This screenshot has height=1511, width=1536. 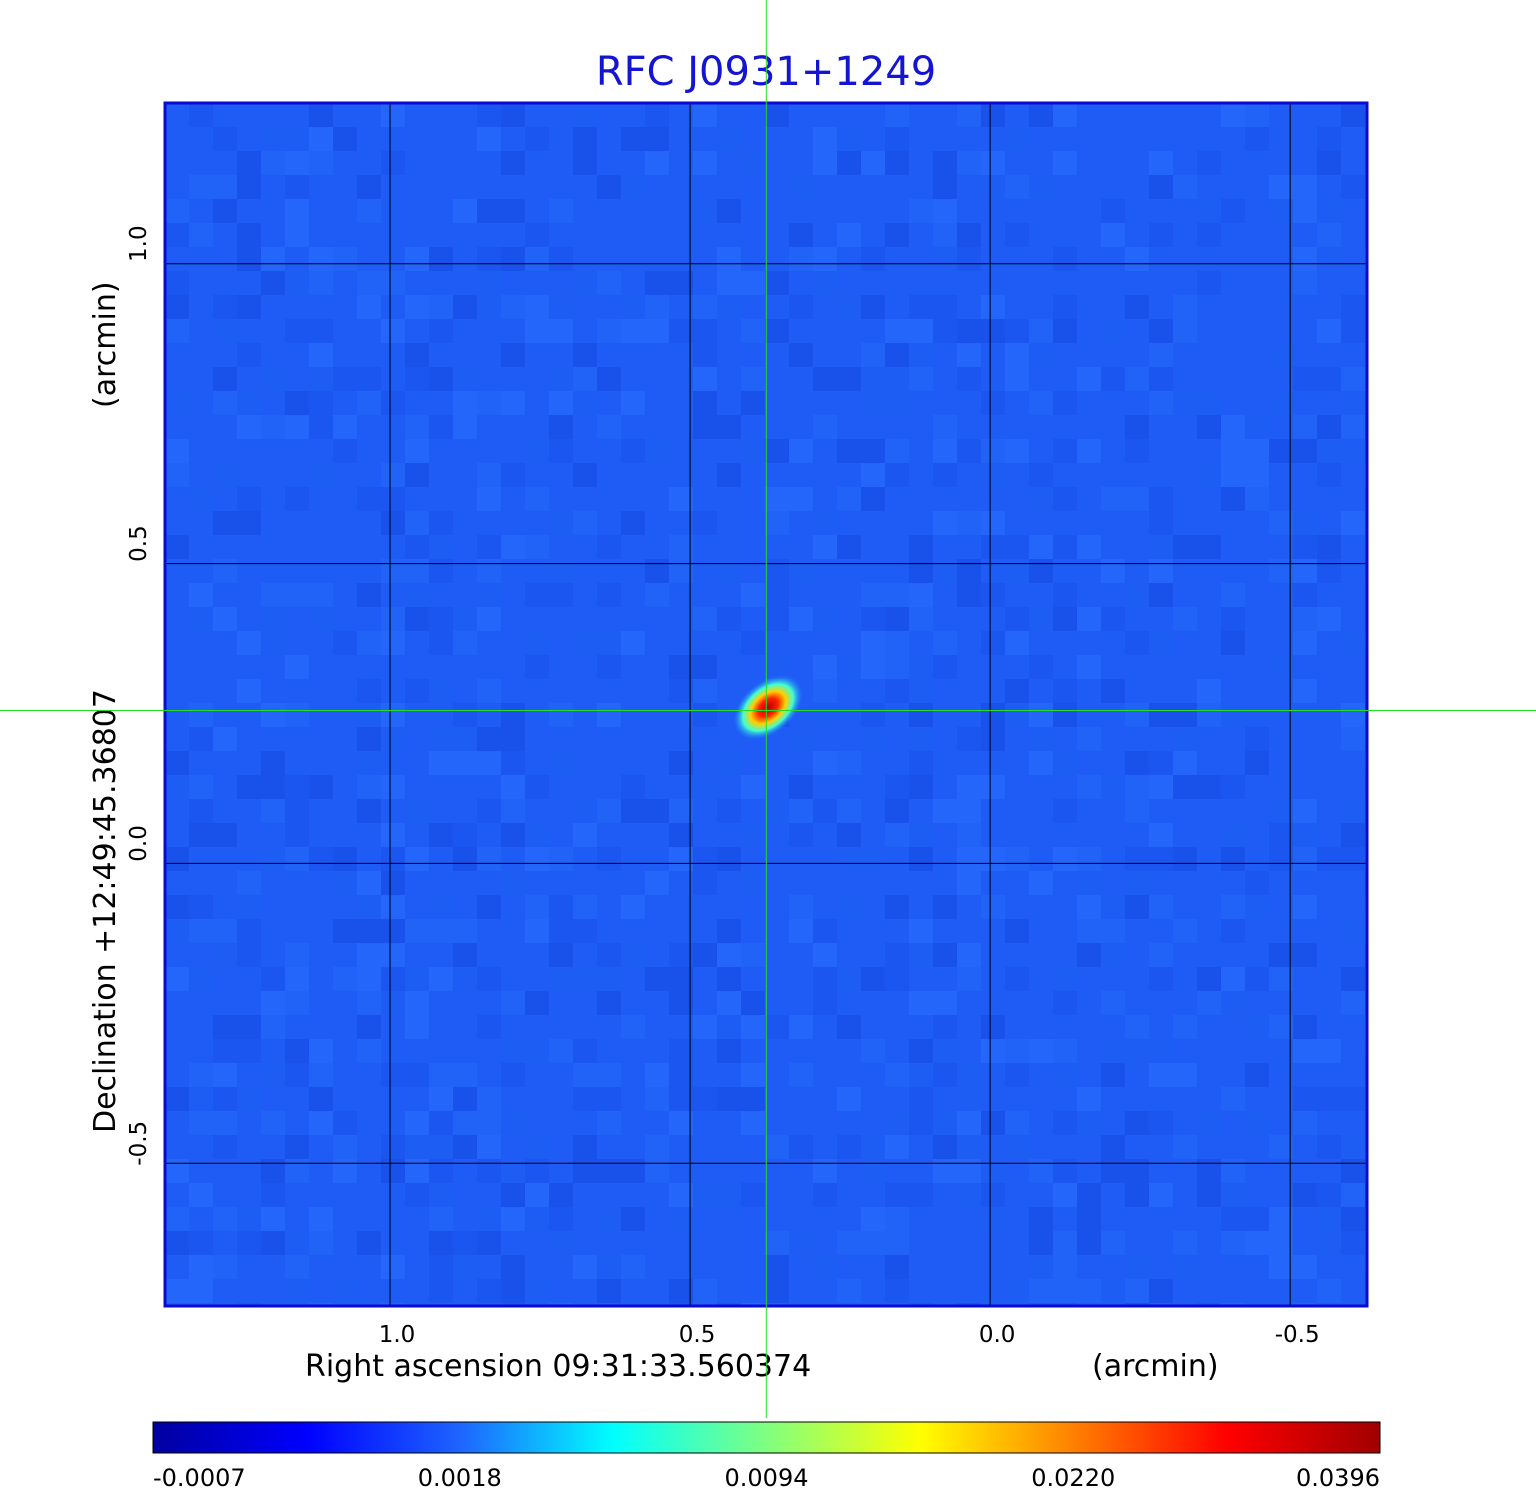 I want to click on y-axis-unit: (arcmin), so click(x=105, y=344).